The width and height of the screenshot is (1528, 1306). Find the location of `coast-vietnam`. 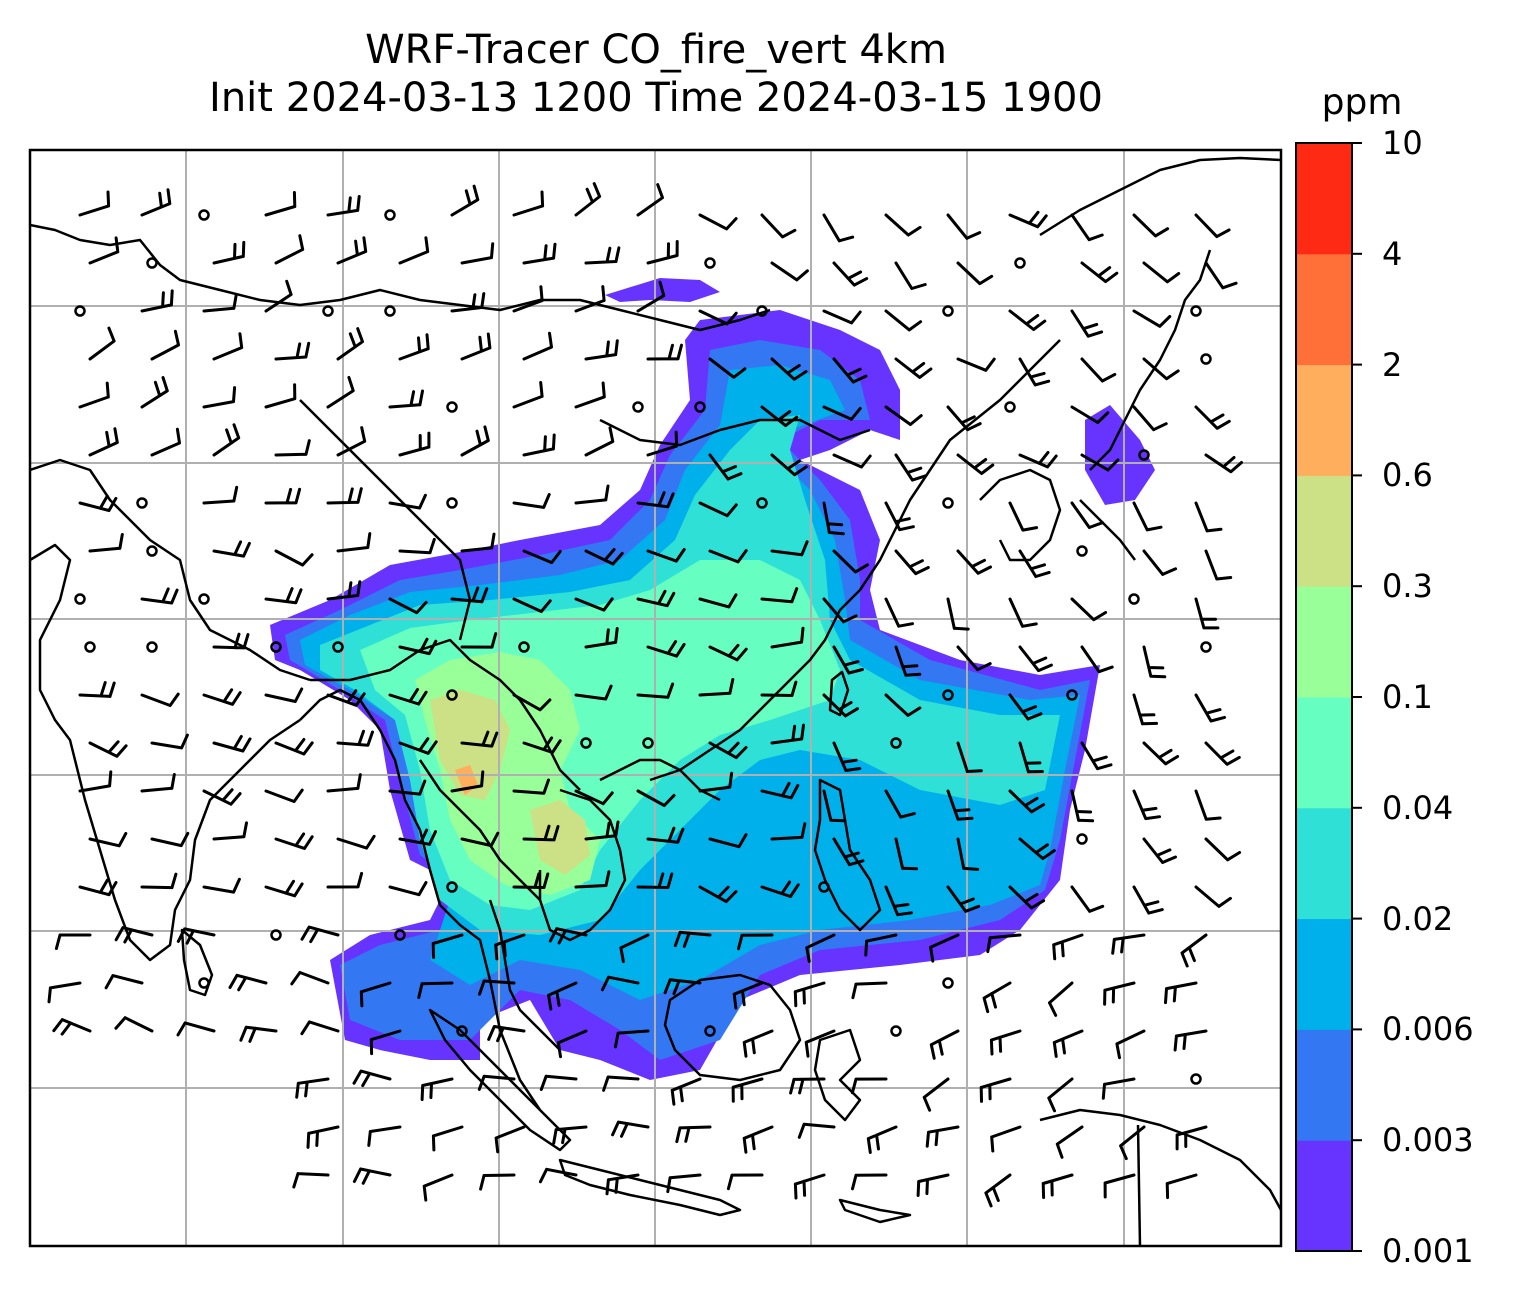

coast-vietnam is located at coordinates (582, 865).